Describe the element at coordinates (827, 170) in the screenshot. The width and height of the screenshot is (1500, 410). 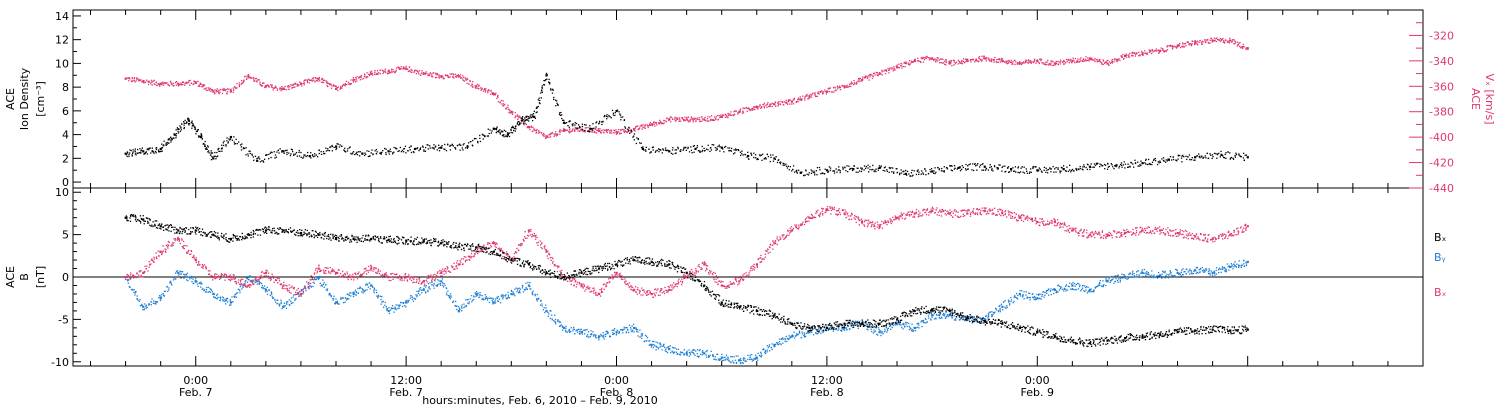
I see `density-series-point` at that location.